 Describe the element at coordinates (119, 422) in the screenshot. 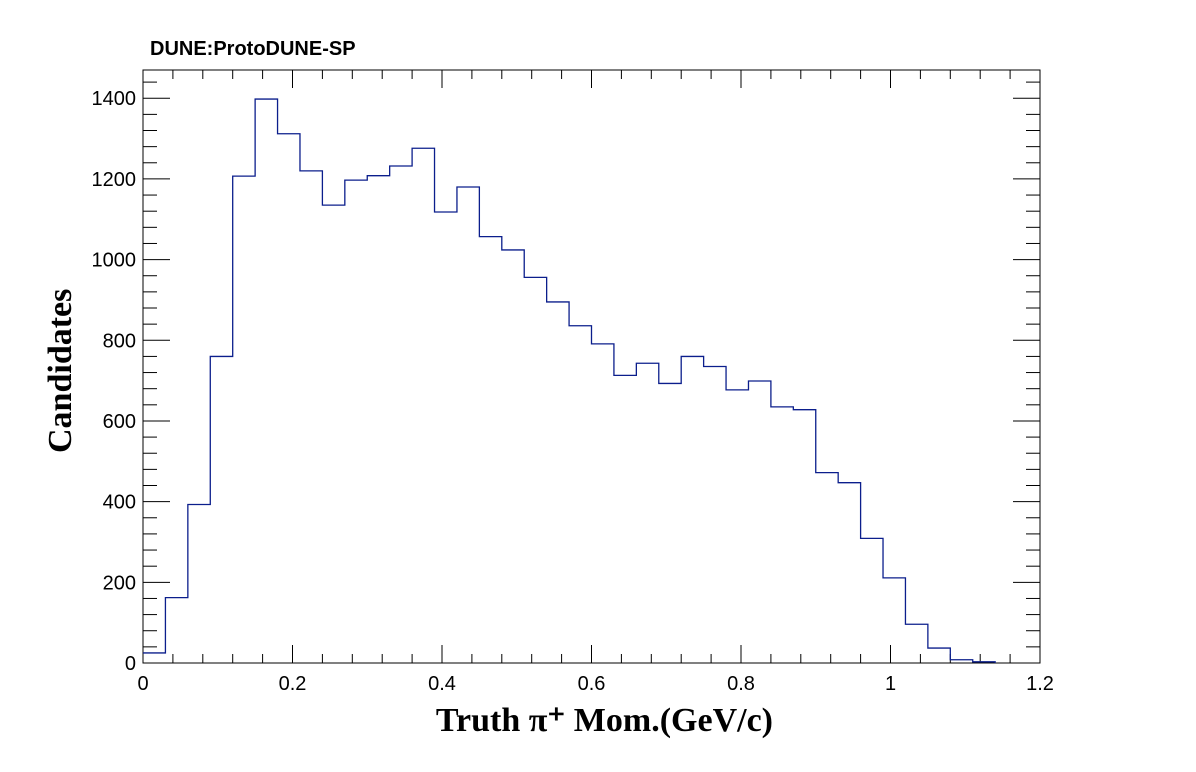

I see `y-tick-label: 600` at that location.